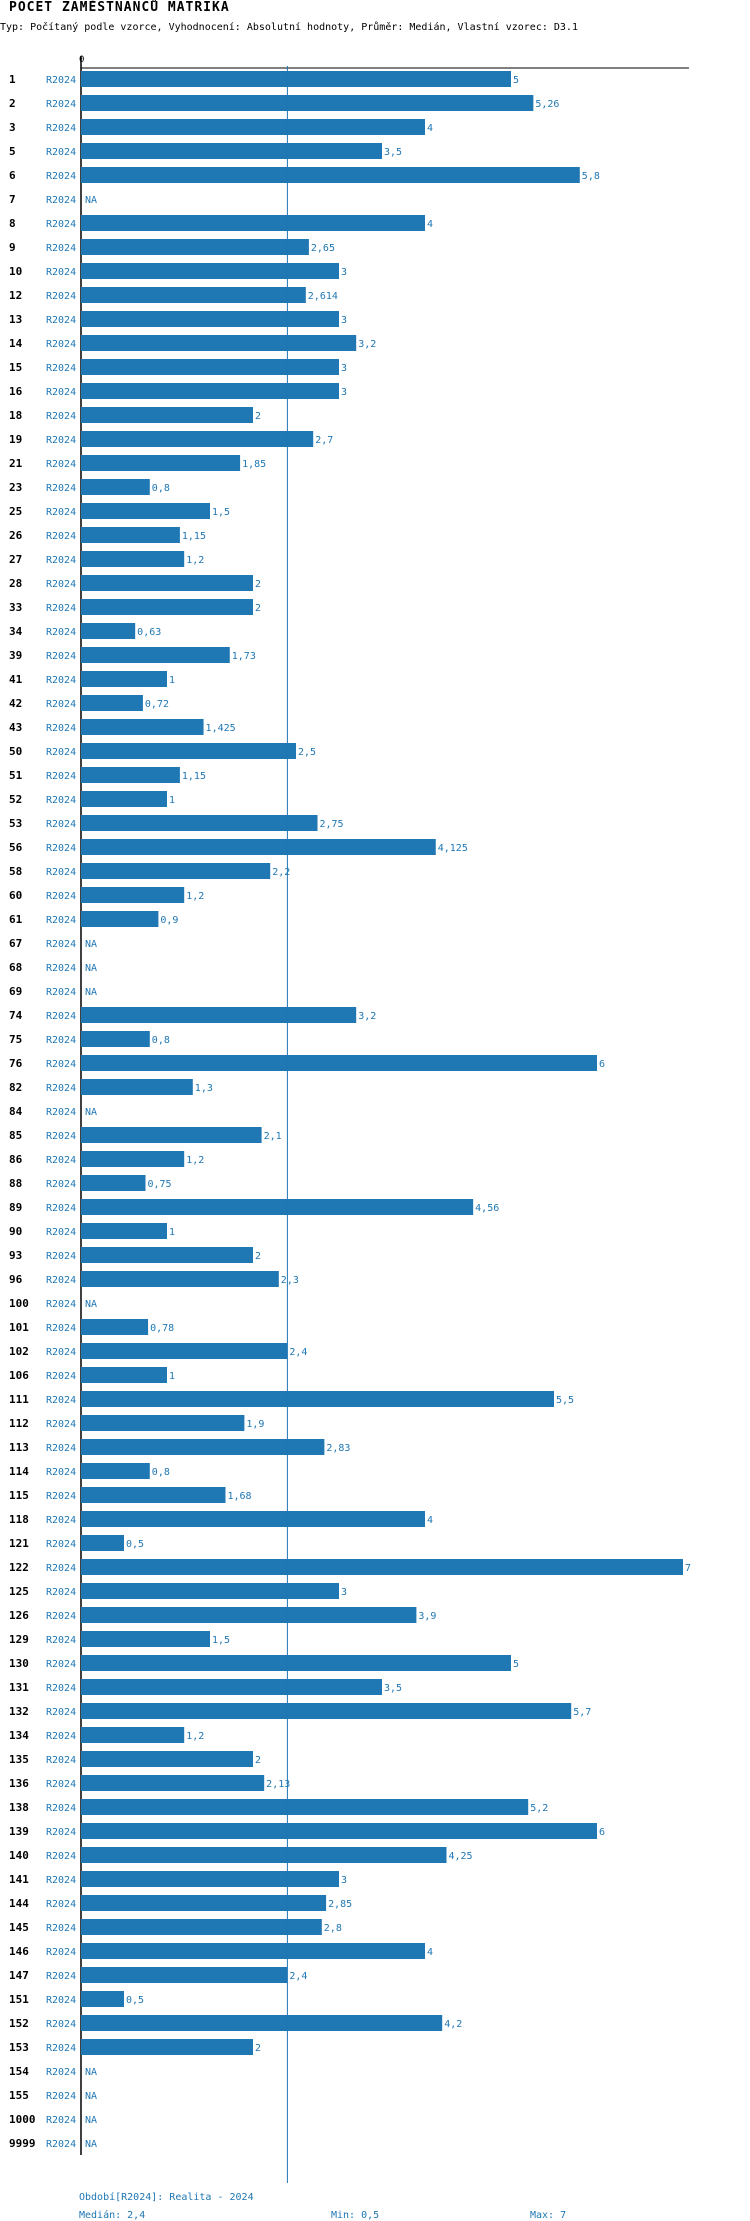 This screenshot has height=2221, width=750. What do you see at coordinates (15, 1207) in the screenshot?
I see `row-id-label: 89` at bounding box center [15, 1207].